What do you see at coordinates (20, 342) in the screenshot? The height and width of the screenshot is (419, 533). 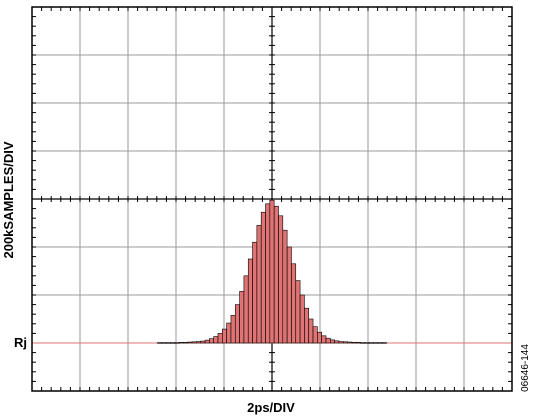 I see `rj-label: Rj` at bounding box center [20, 342].